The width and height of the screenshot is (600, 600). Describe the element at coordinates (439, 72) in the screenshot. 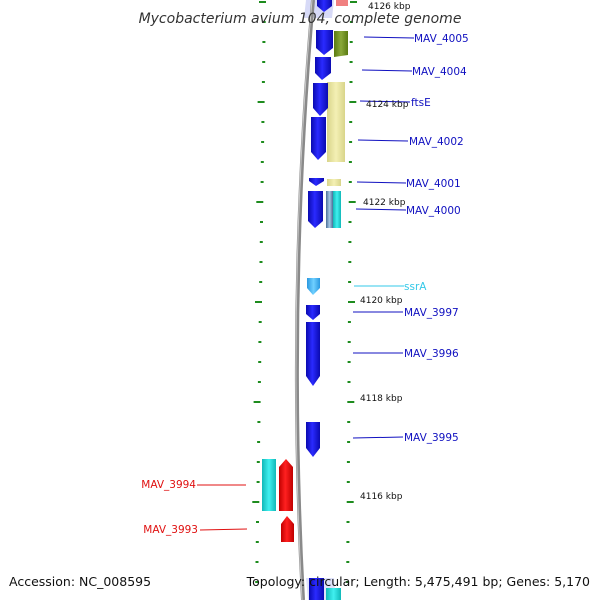

I see `gene-label-mav-4004: MAV_4004` at that location.